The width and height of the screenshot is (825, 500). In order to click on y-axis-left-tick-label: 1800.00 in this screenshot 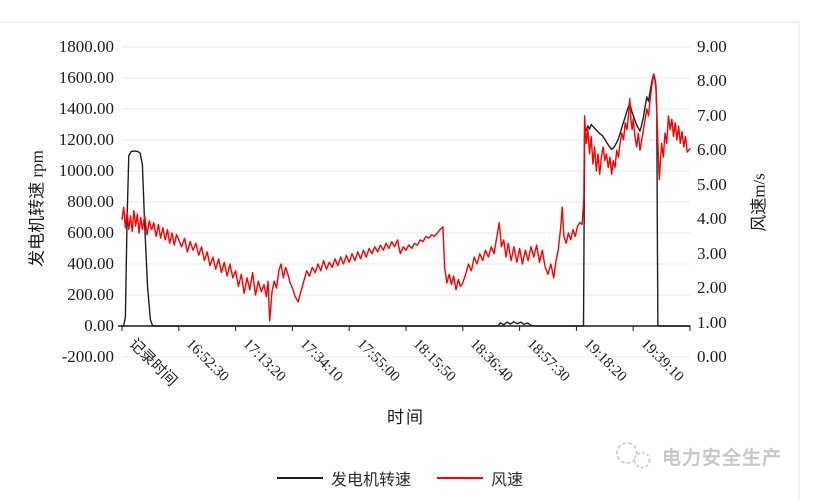, I will do `click(86, 46)`.